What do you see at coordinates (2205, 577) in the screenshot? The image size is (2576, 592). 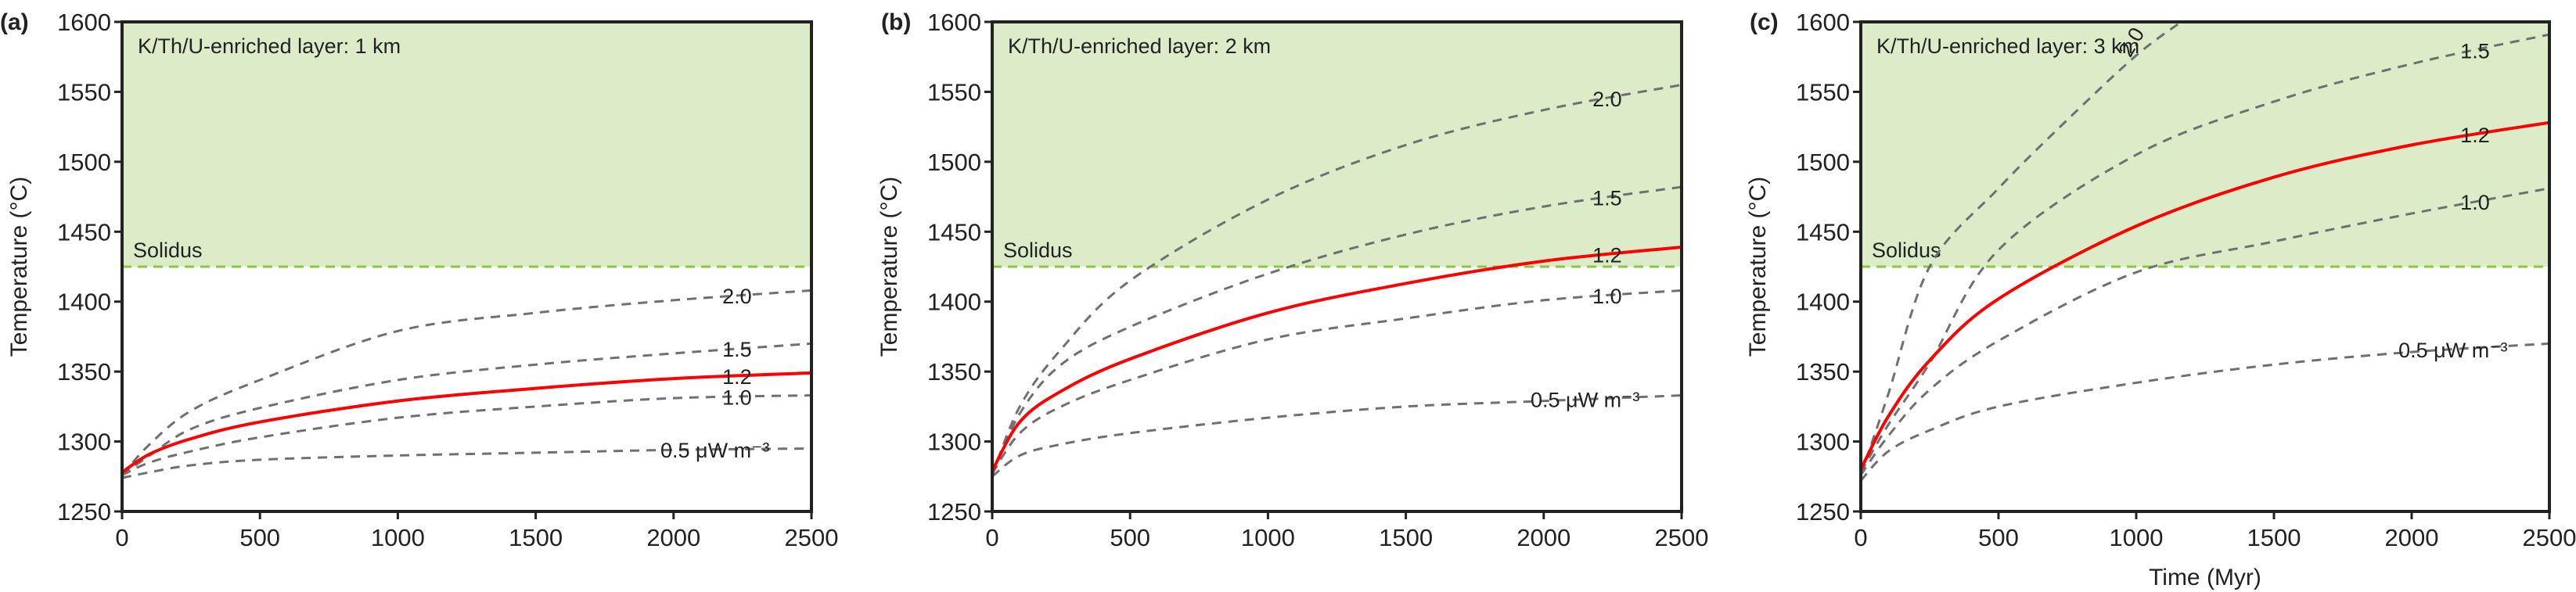 I see `x-axis-title: Time (Myr)` at bounding box center [2205, 577].